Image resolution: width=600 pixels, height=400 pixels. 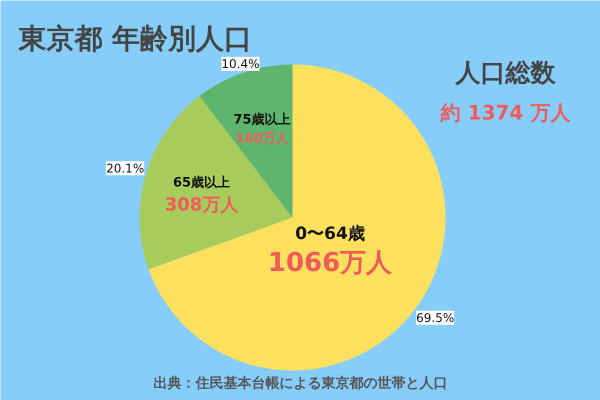 What do you see at coordinates (262, 120) in the screenshot?
I see `slice-label: 75歳以上` at bounding box center [262, 120].